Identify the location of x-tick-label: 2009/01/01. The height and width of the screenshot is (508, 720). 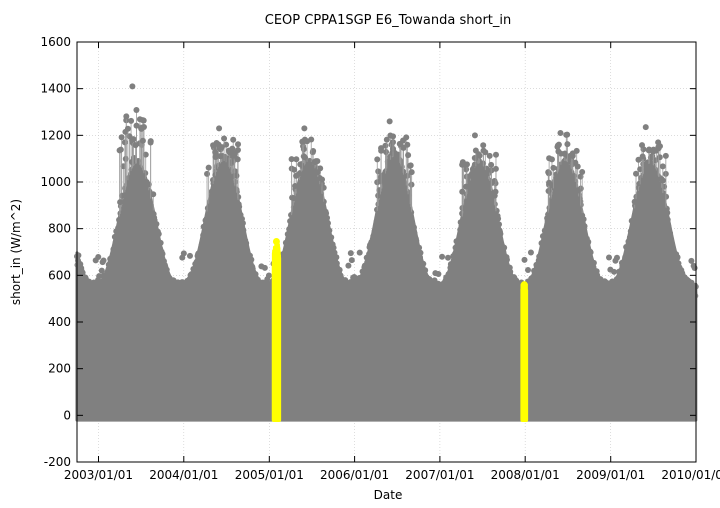
(610, 475).